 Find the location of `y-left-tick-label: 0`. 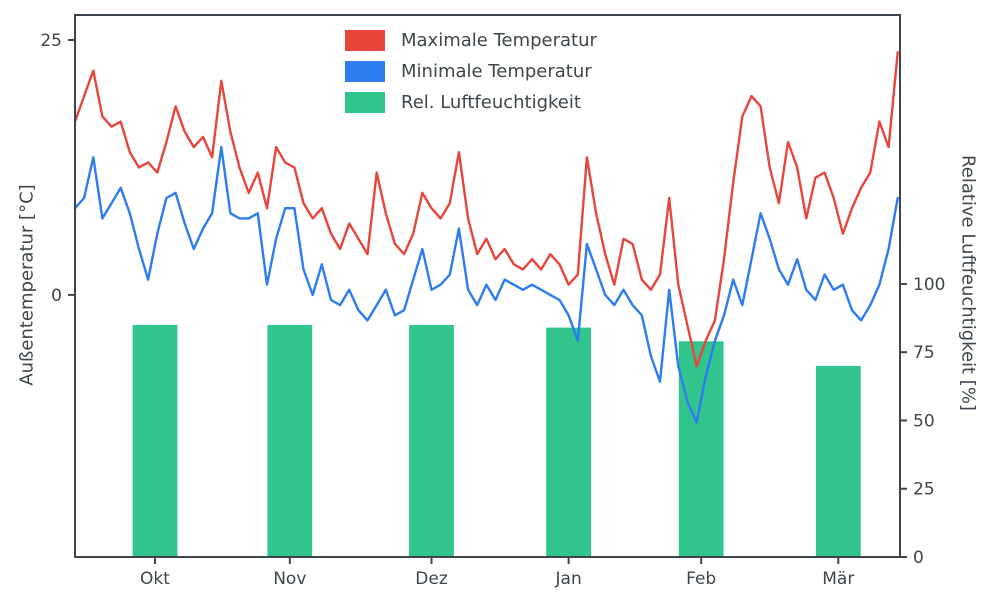

y-left-tick-label: 0 is located at coordinates (56, 296).